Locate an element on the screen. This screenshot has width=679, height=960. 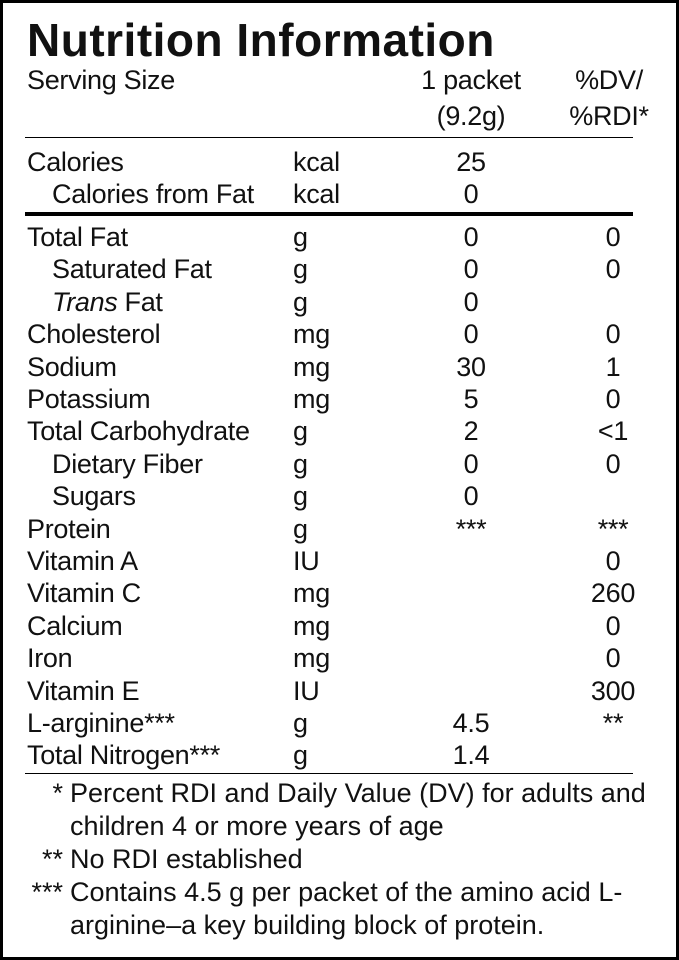
nutrient-name: Protein is located at coordinates (69, 528).